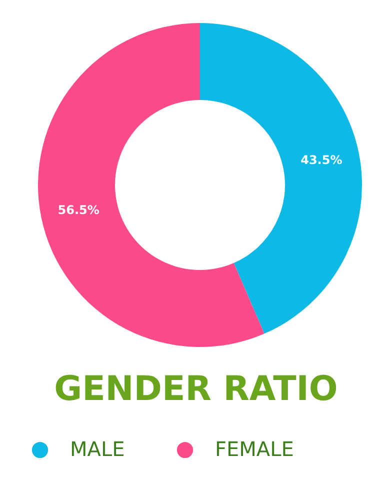 This screenshot has height=504, width=391. Describe the element at coordinates (79, 210) in the screenshot. I see `data-label: 56.5%` at that location.